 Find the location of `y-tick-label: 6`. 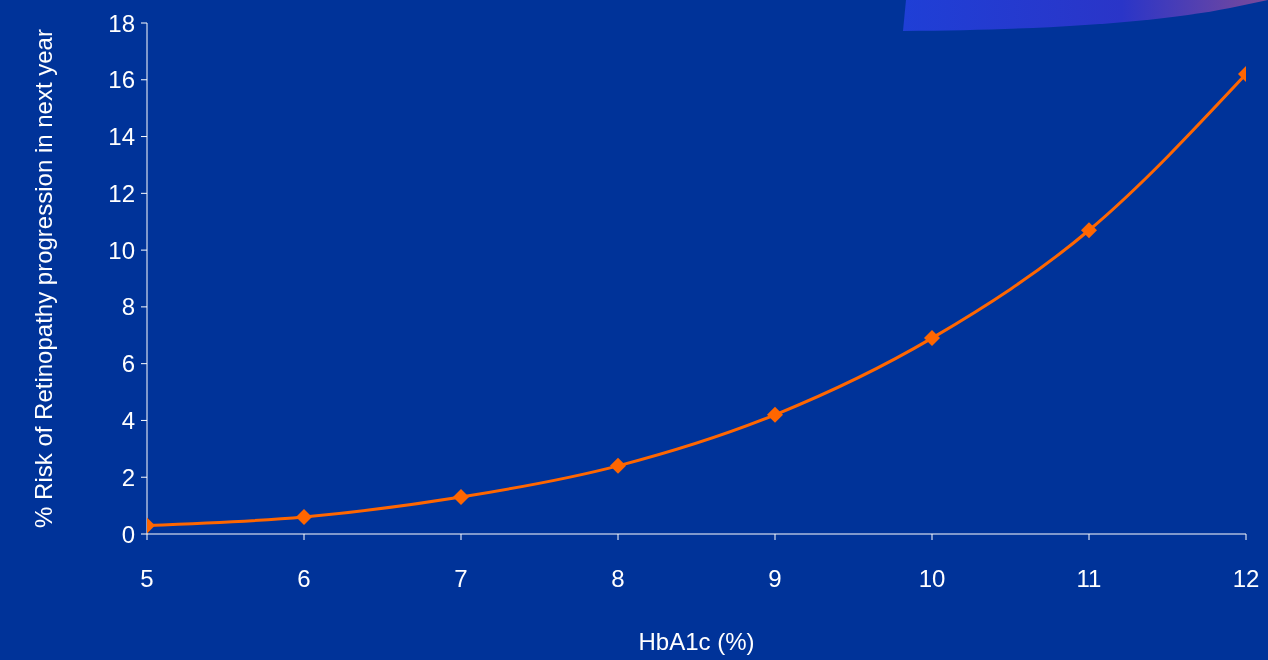

y-tick-label: 6 is located at coordinates (128, 364).